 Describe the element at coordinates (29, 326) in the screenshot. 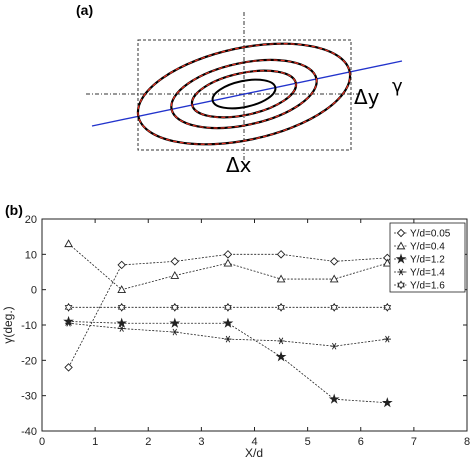

I see `y-tick-label: -10` at that location.